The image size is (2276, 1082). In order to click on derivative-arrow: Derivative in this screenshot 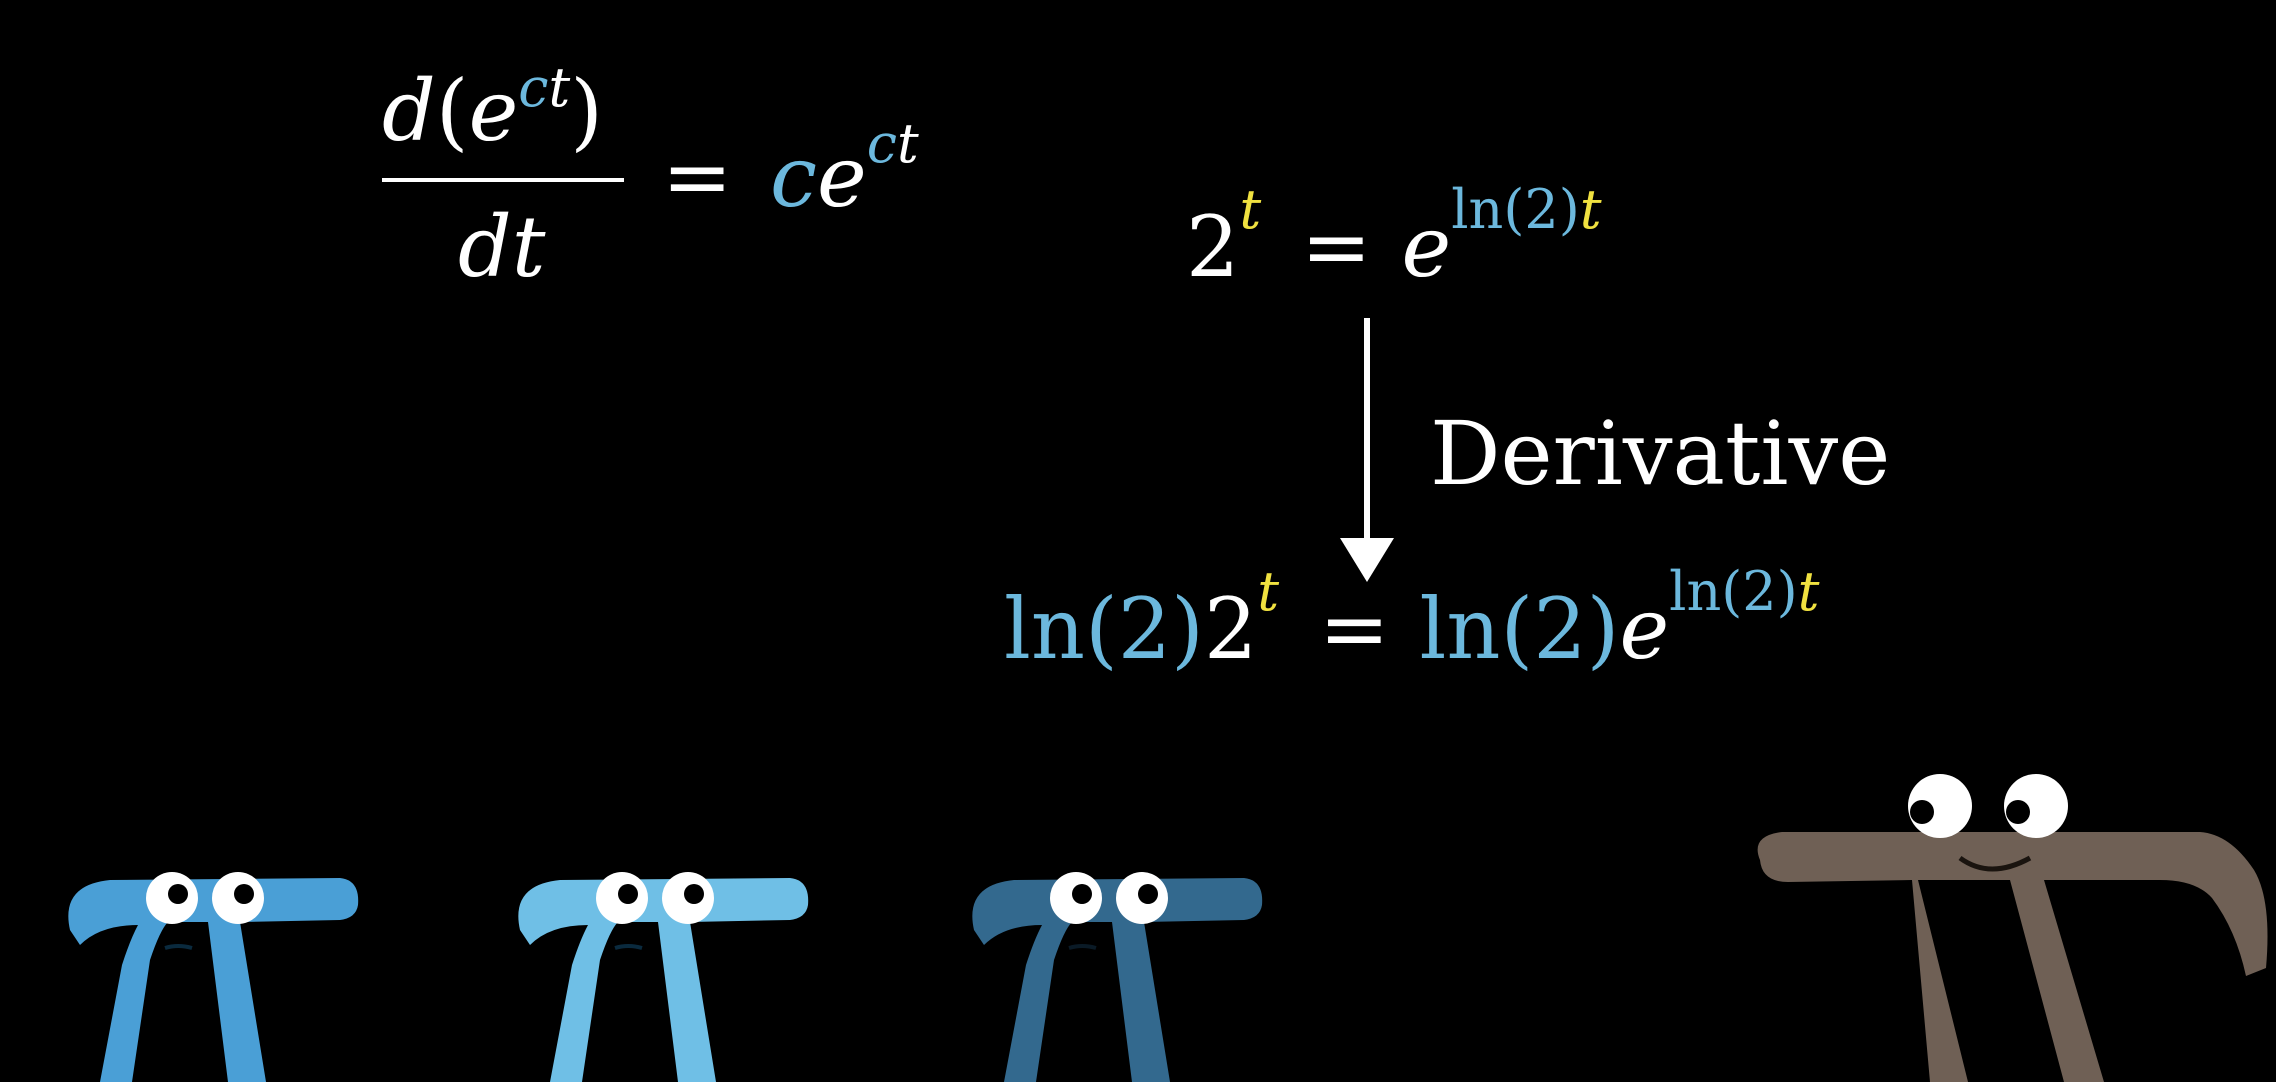, I will do `click(1615, 450)`.